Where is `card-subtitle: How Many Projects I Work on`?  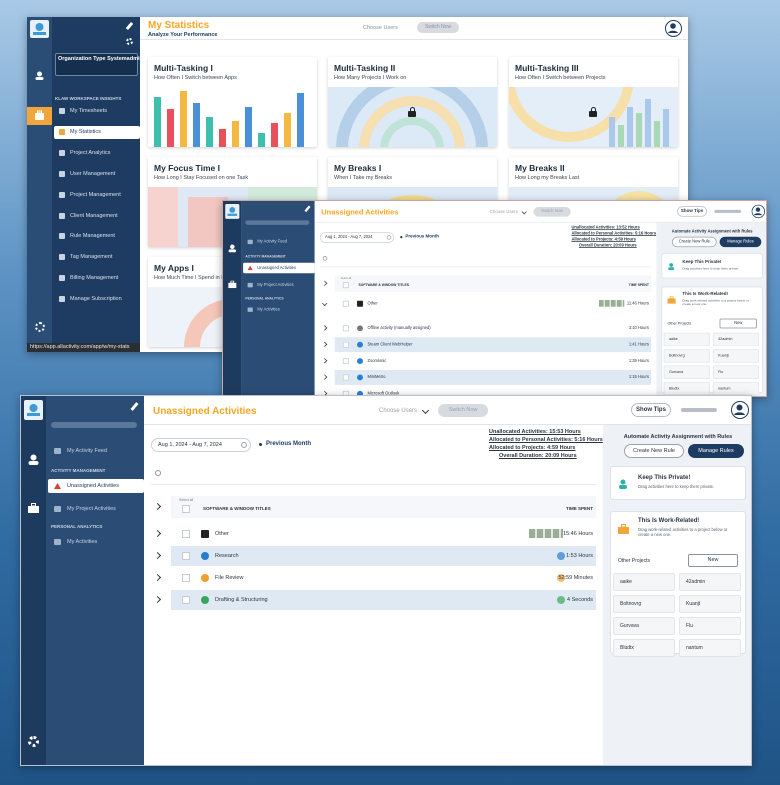
card-subtitle: How Many Projects I Work on is located at coordinates (370, 78).